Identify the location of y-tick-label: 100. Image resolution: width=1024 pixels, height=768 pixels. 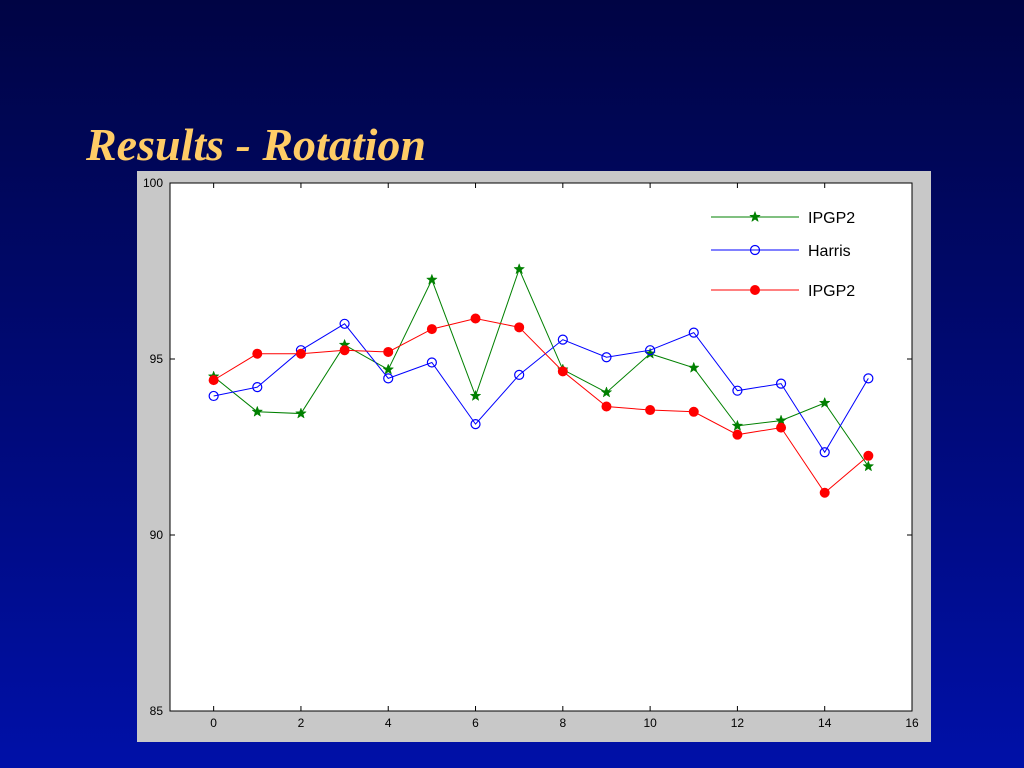
(153, 183).